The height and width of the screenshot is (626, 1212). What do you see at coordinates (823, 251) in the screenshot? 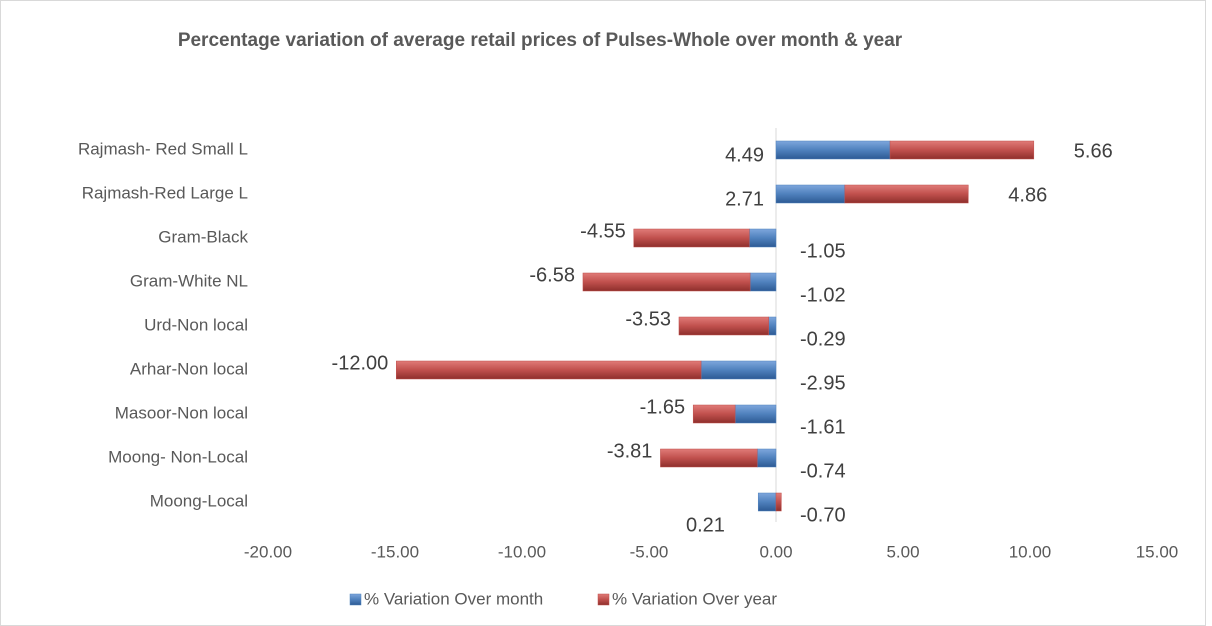
I see `data-label: -1.05` at bounding box center [823, 251].